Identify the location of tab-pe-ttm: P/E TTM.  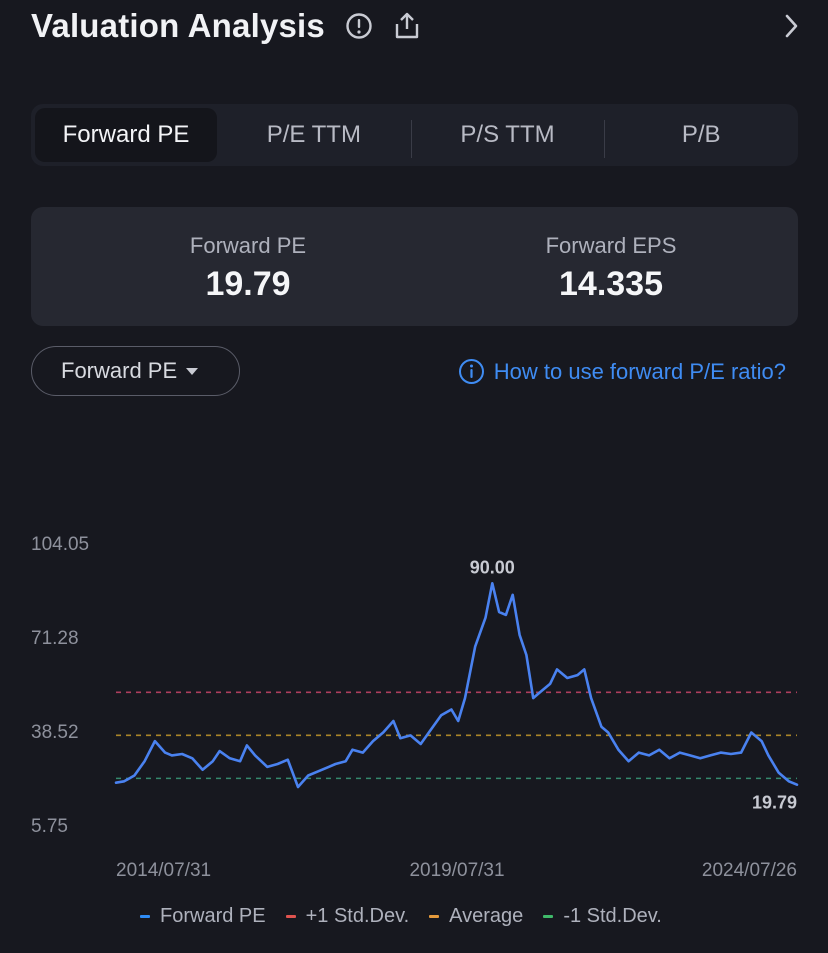
(313, 134).